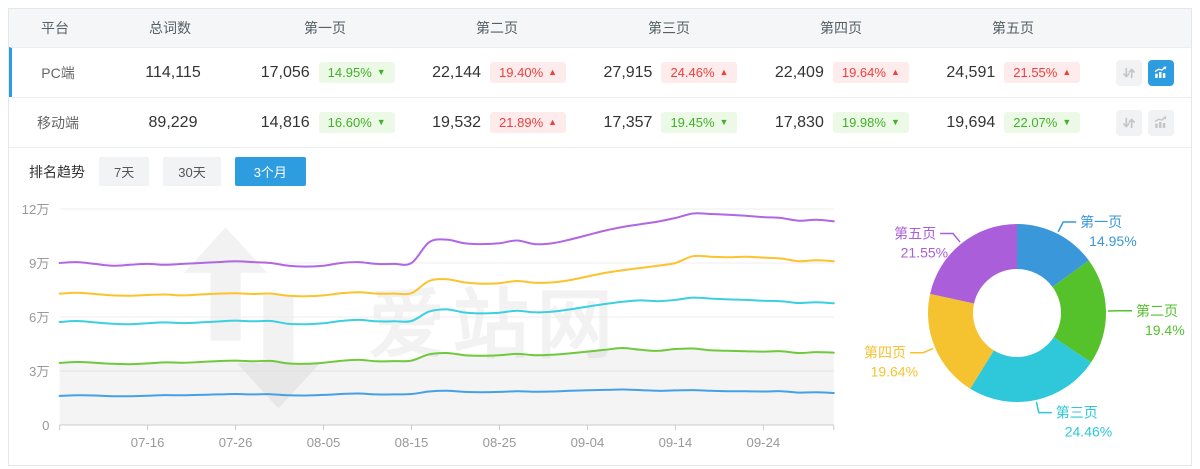 The width and height of the screenshot is (1200, 469). I want to click on svg-text: 07-16, so click(148, 442).